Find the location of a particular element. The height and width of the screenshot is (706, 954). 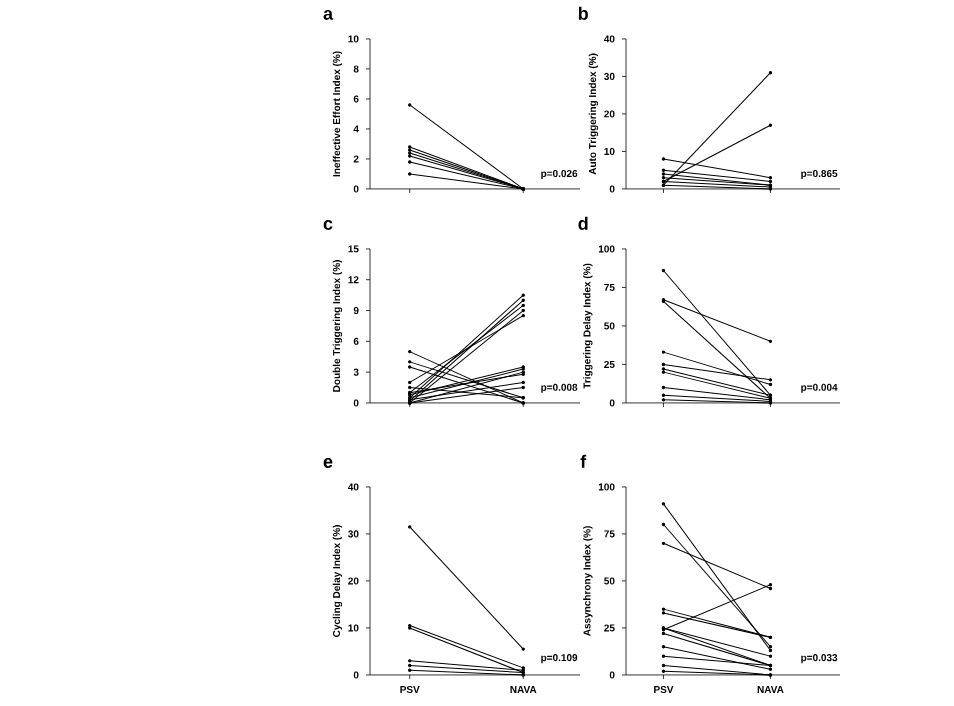

chart-title: a is located at coordinates (328, 14).